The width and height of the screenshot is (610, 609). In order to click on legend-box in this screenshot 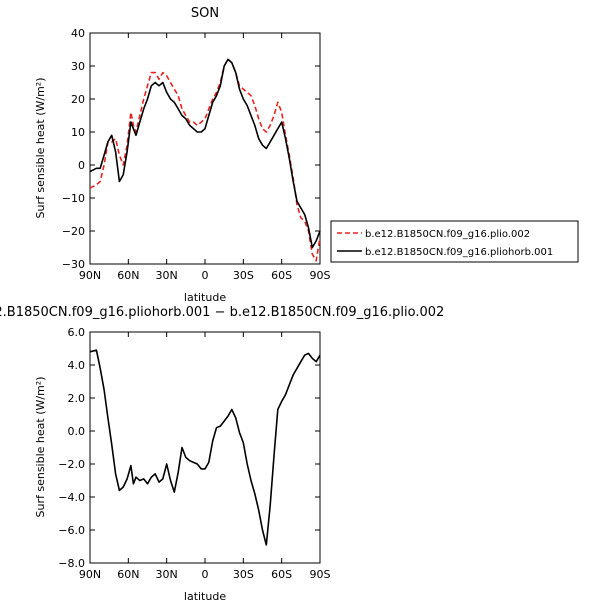, I will do `click(454, 241)`.